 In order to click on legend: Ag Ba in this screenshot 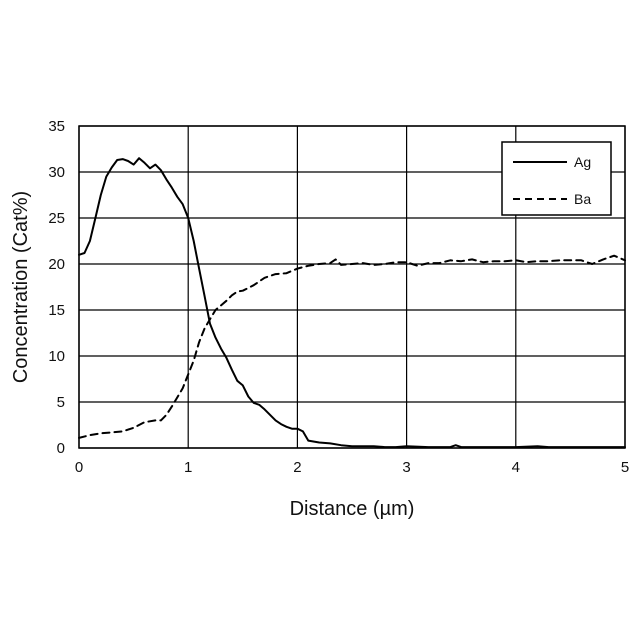, I will do `click(556, 178)`.